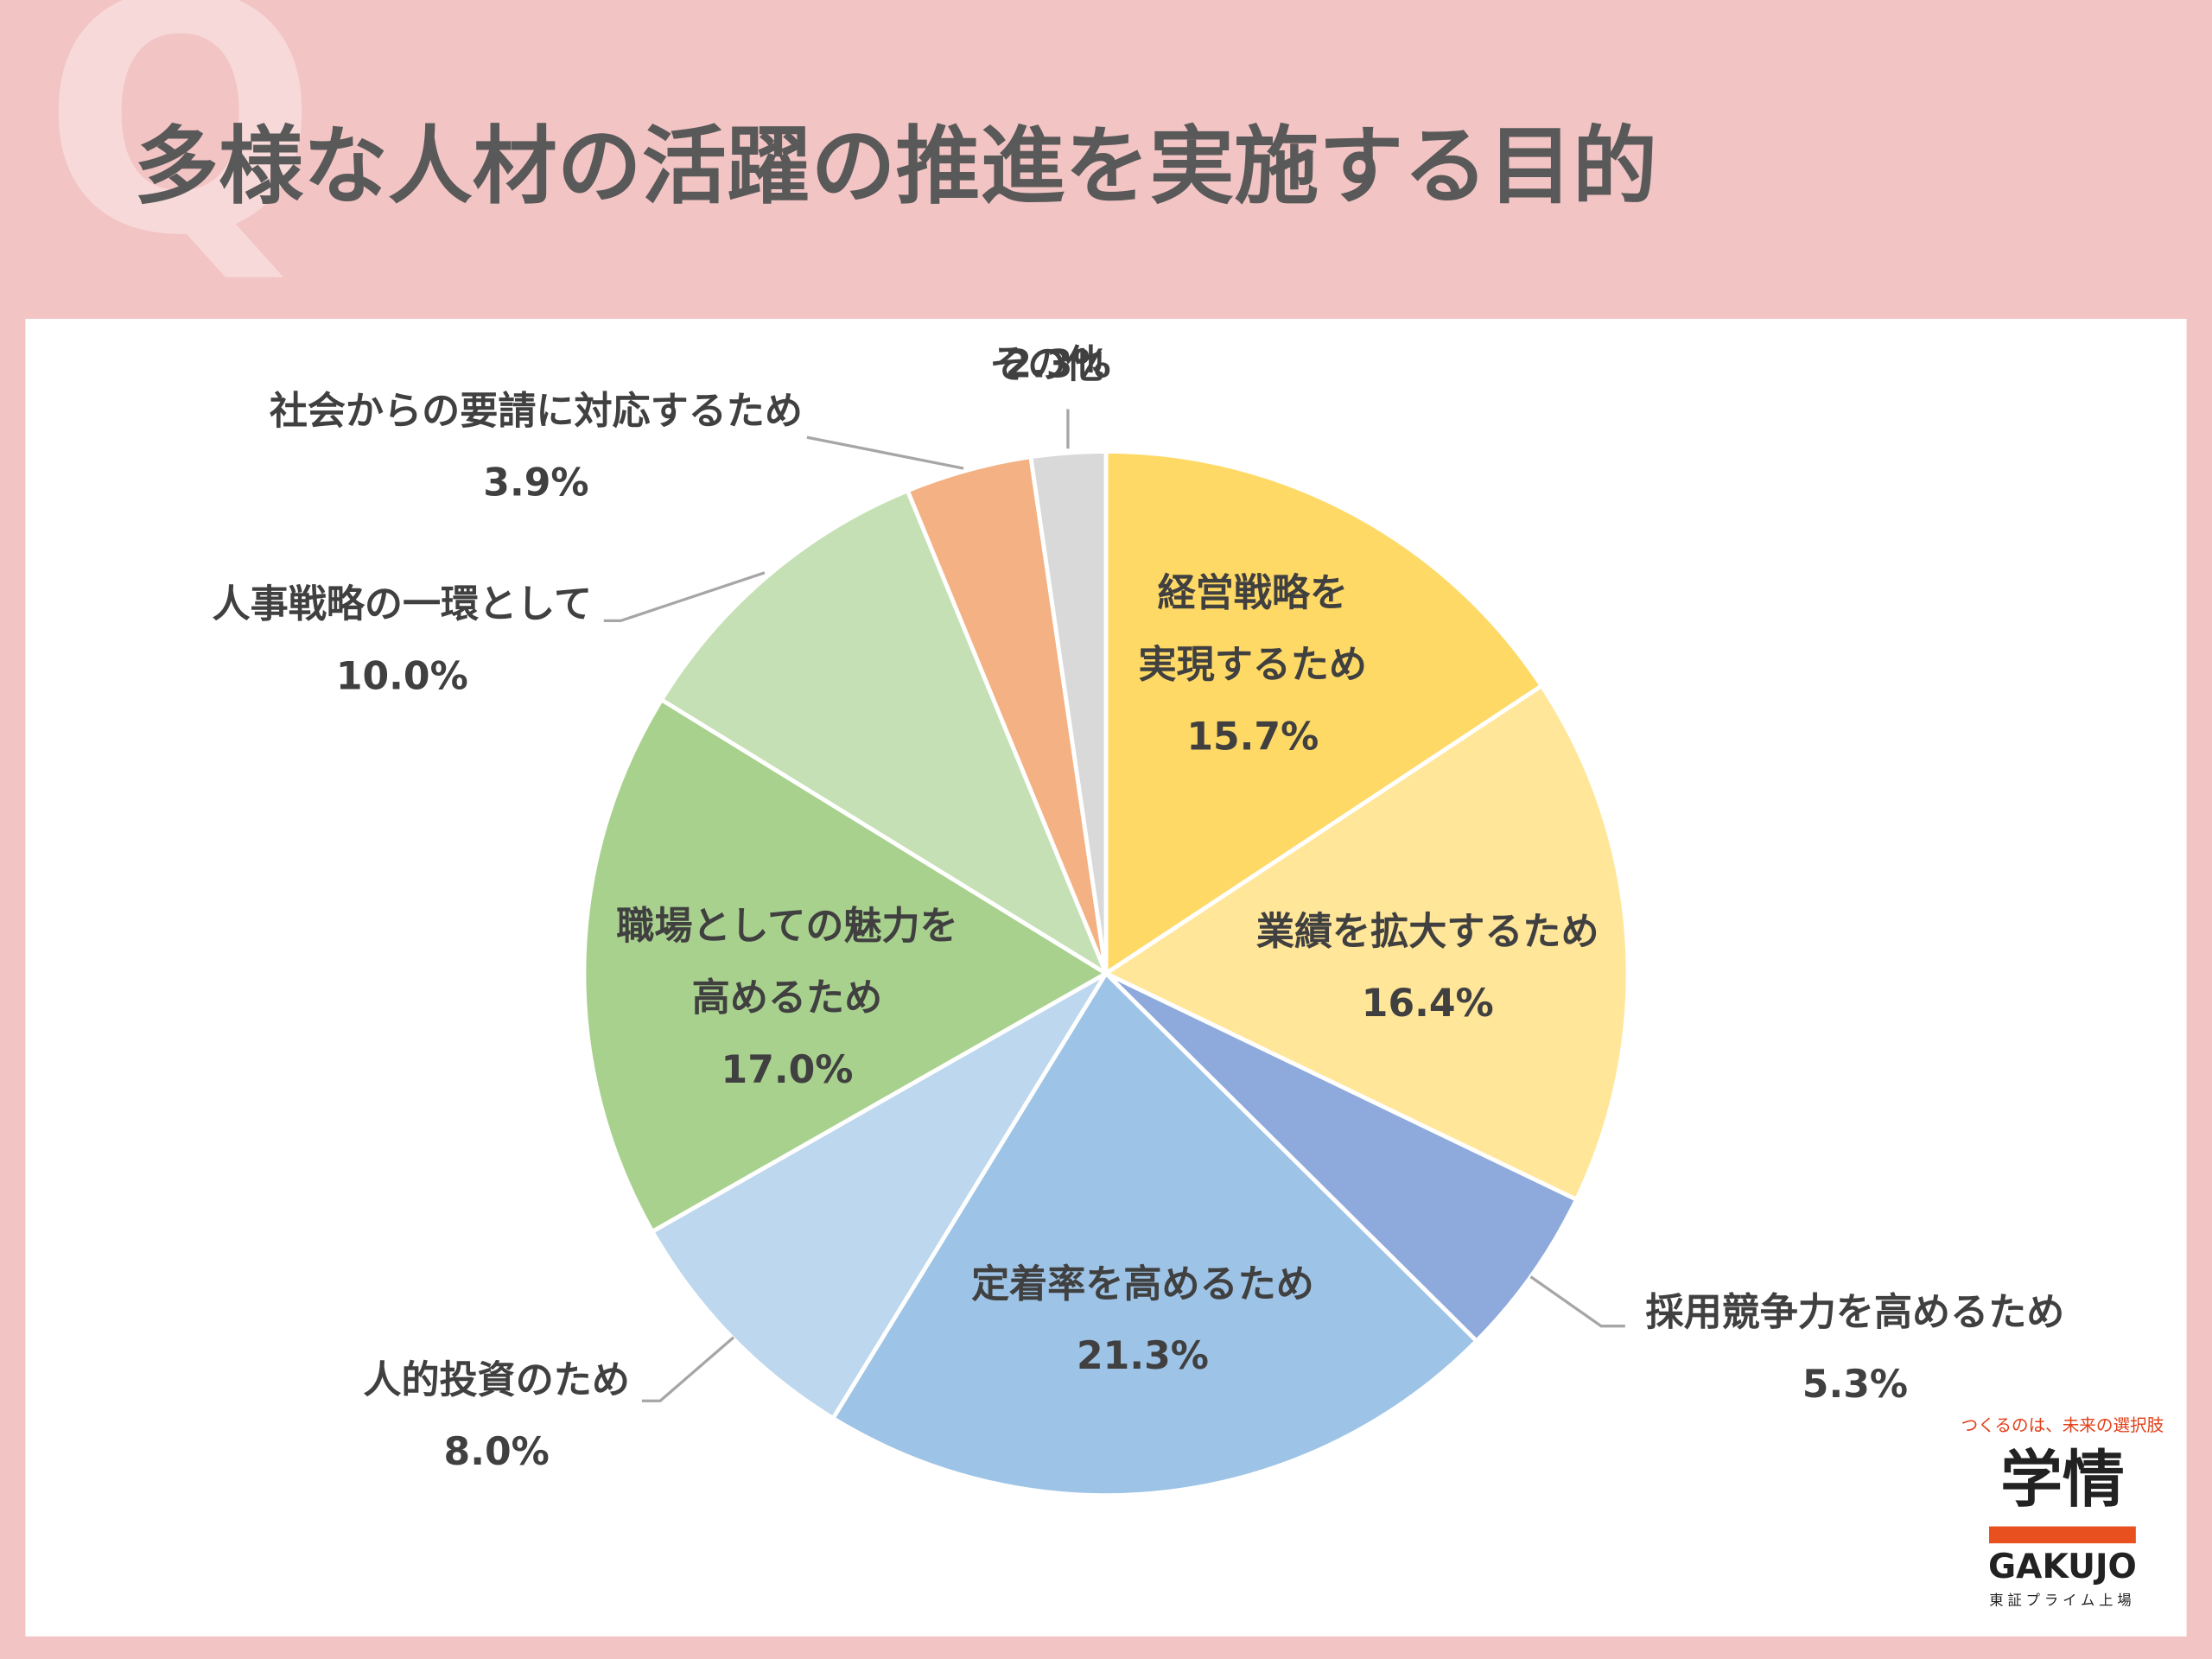 The height and width of the screenshot is (1659, 2212). What do you see at coordinates (1427, 932) in the screenshot?
I see `category-label: 業績を拡大するため` at bounding box center [1427, 932].